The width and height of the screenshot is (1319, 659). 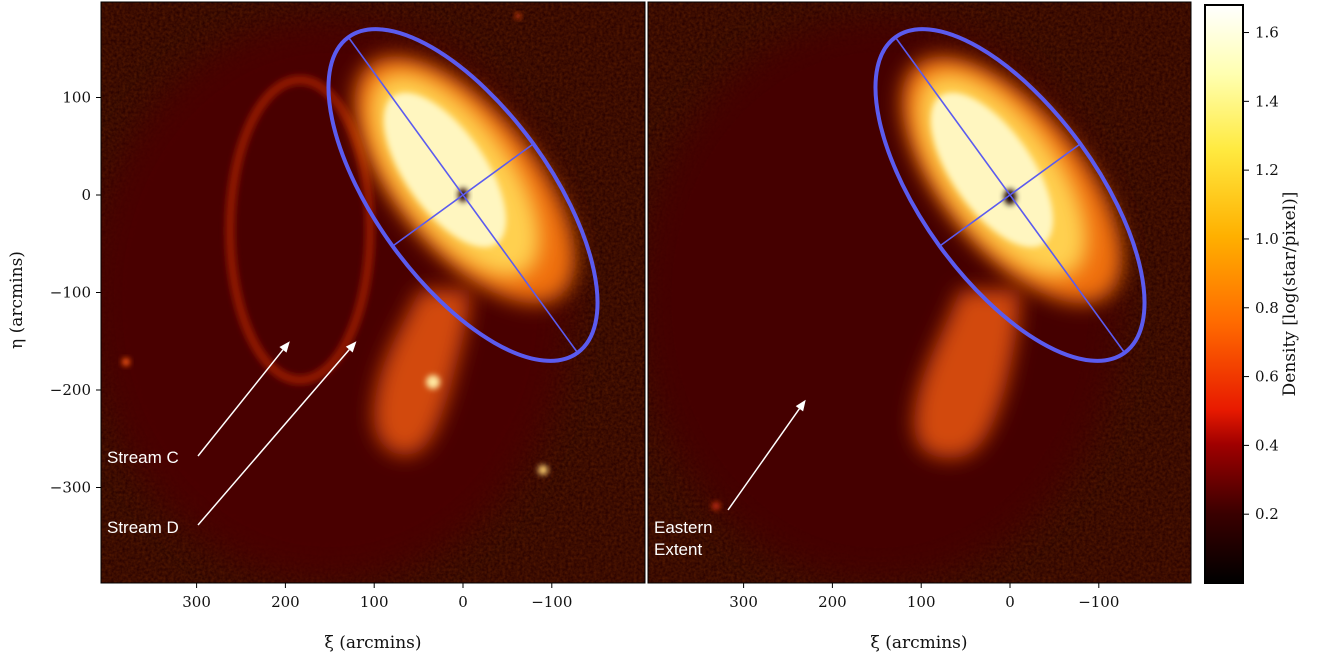 I want to click on left-x-ticks: 300 200 100 0 −100, so click(x=377, y=597).